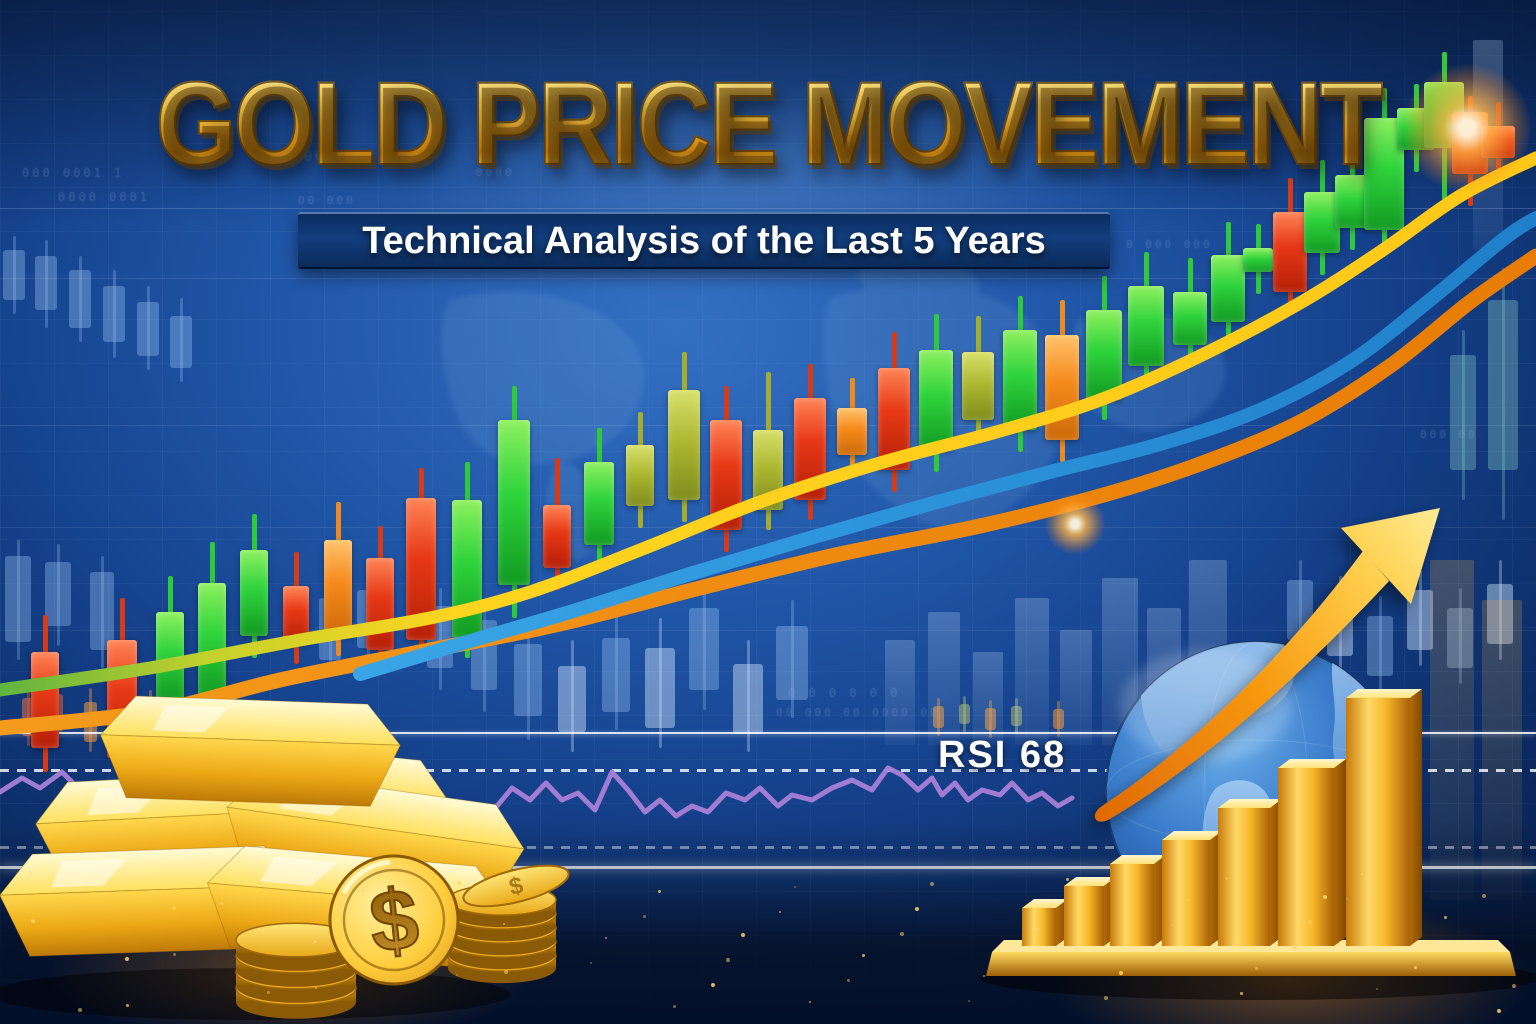 The height and width of the screenshot is (1024, 1536). Describe the element at coordinates (1002, 755) in the screenshot. I see `rsi-value-label: RSI 68` at that location.